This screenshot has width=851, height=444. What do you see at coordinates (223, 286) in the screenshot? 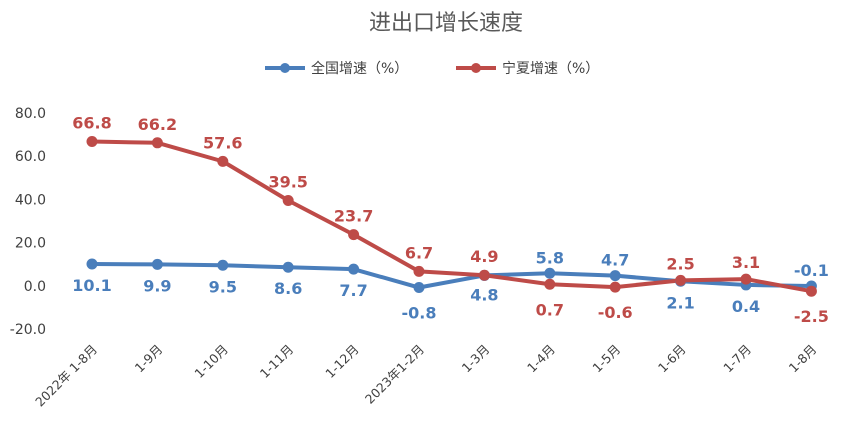
I see `data-label: 9.5` at bounding box center [223, 286].